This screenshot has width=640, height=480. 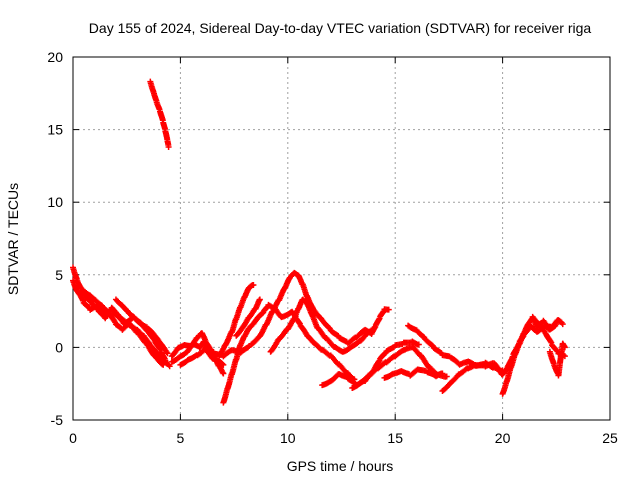 What do you see at coordinates (557, 359) in the screenshot?
I see `series-U` at bounding box center [557, 359].